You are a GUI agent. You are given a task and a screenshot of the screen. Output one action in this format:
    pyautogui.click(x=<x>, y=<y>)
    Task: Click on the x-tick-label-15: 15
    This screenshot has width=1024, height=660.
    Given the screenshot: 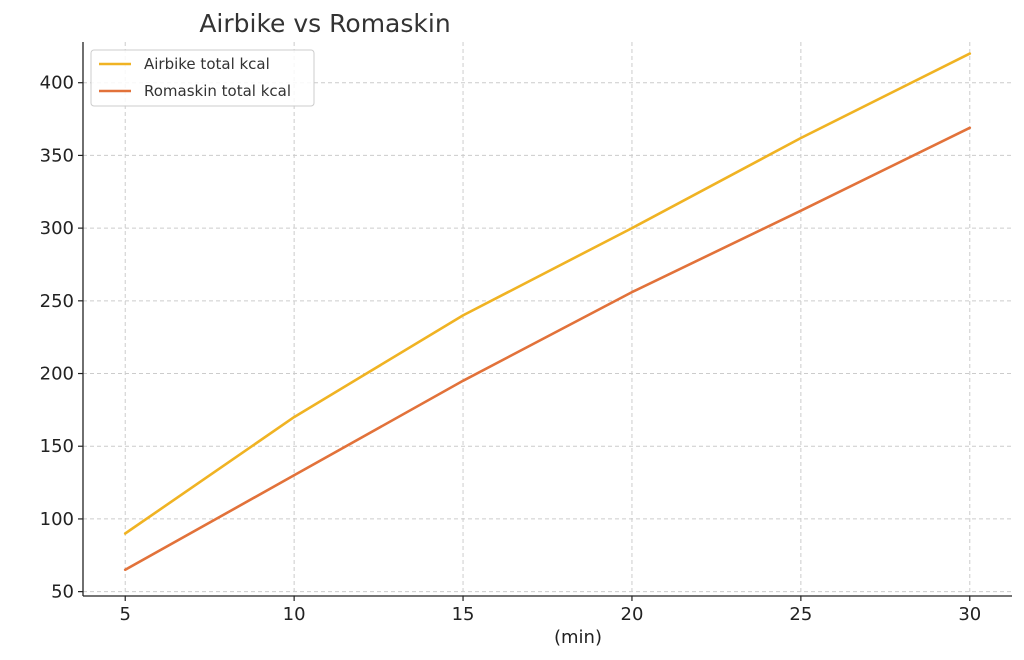 What is the action you would take?
    pyautogui.click(x=463, y=614)
    